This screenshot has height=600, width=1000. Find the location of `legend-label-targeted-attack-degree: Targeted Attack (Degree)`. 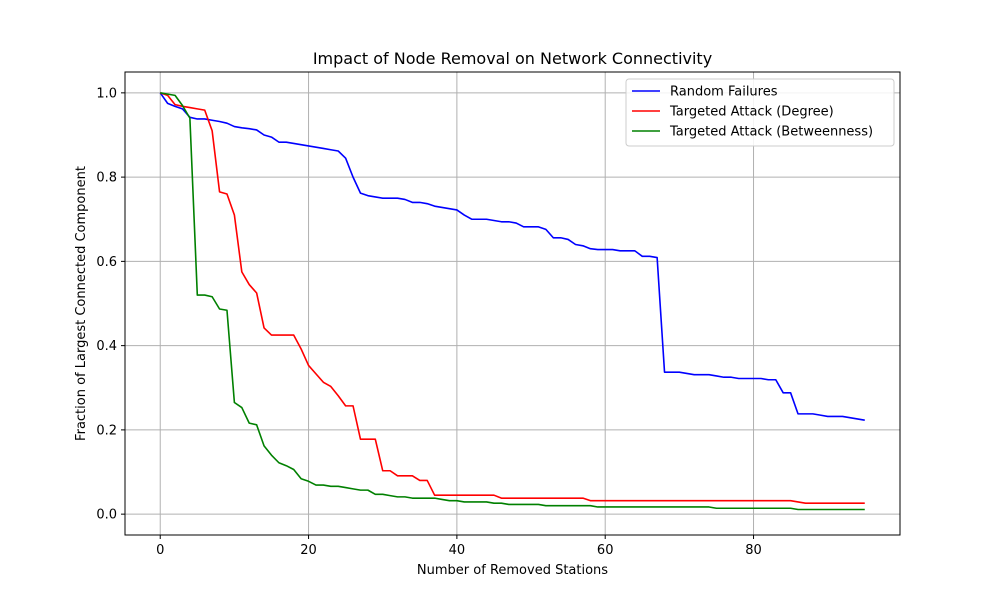

legend-label-targeted-attack-degree: Targeted Attack (Degree) is located at coordinates (751, 112).